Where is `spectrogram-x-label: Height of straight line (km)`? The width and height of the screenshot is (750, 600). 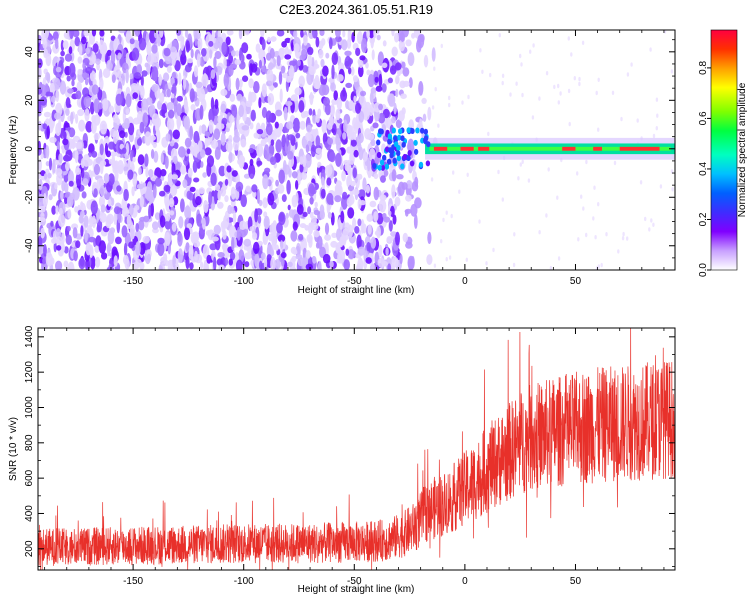 spectrogram-x-label: Height of straight line (km) is located at coordinates (356, 290).